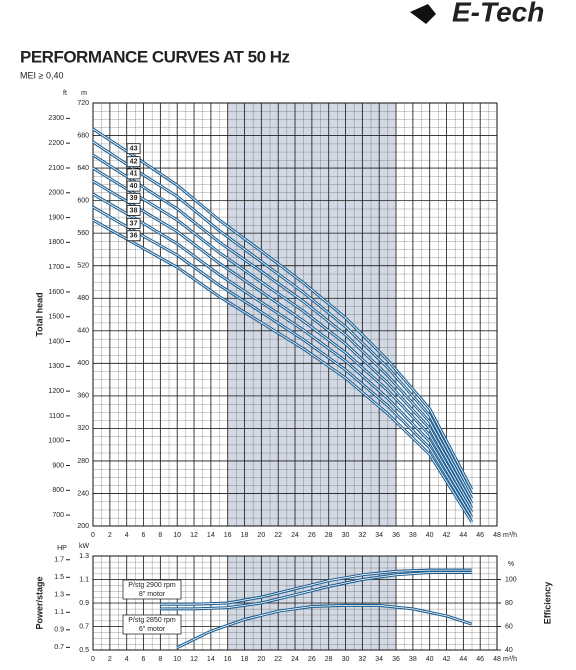  Describe the element at coordinates (134, 186) in the screenshot. I see `curve-label: 40` at that location.